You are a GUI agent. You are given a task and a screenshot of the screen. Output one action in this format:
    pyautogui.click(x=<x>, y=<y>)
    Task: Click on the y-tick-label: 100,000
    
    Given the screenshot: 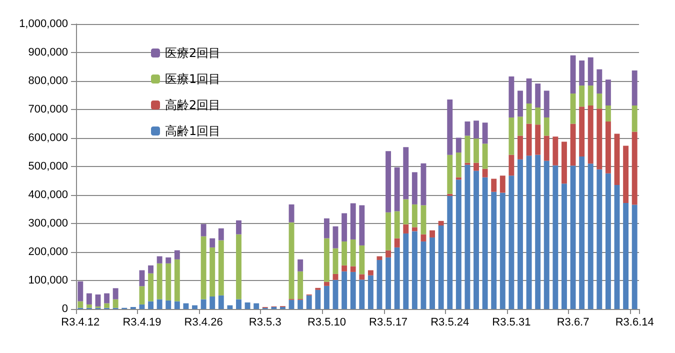 What is the action you would take?
    pyautogui.click(x=48, y=280)
    